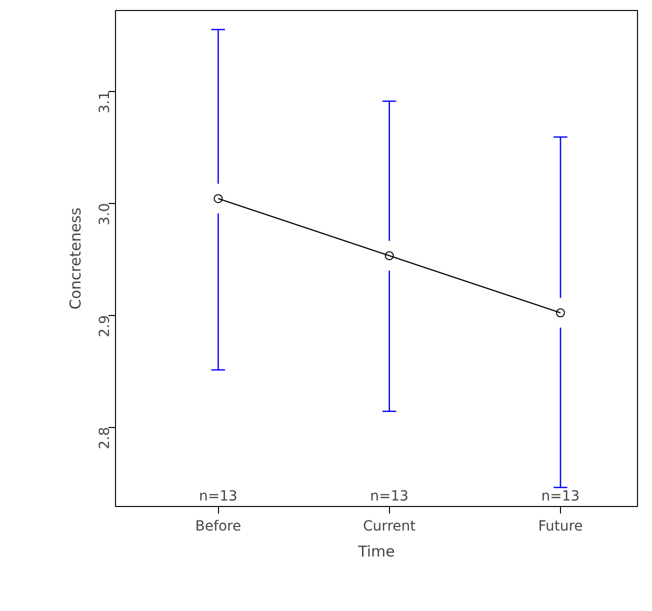  I want to click on y-tick-label: 3.1, so click(105, 102).